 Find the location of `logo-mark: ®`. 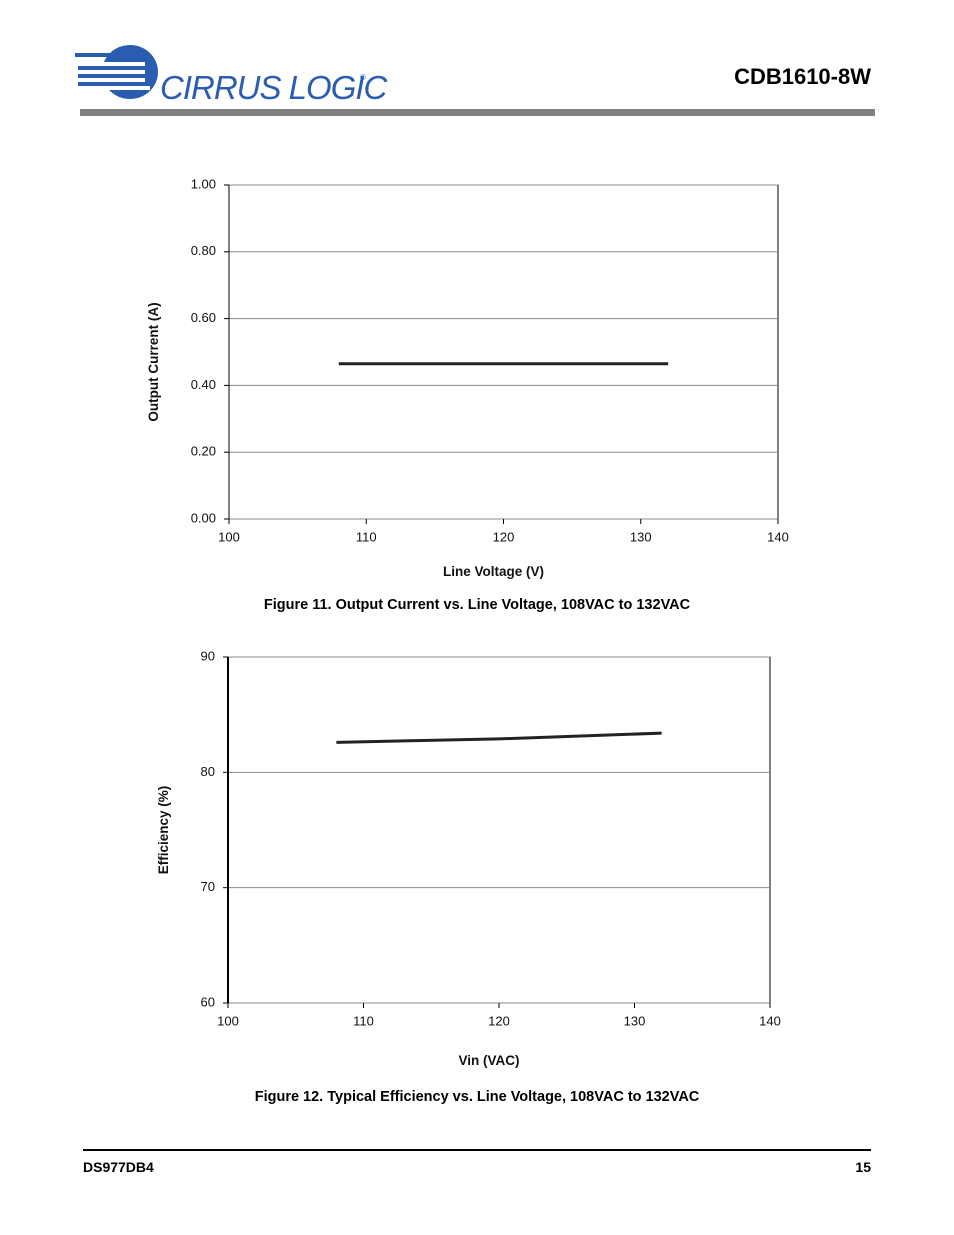

logo-mark: ® is located at coordinates (363, 77).